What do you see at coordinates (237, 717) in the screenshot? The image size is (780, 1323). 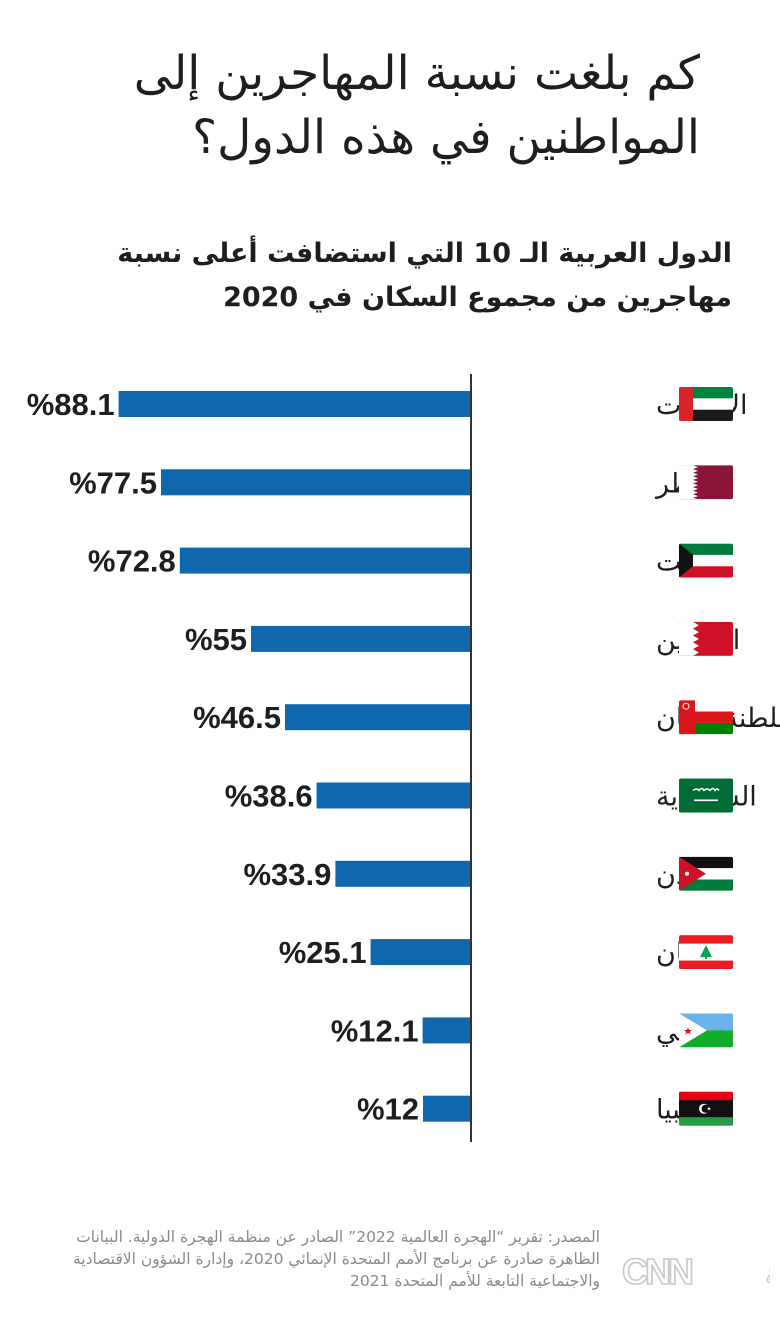 I see `value-label: %46.5` at bounding box center [237, 717].